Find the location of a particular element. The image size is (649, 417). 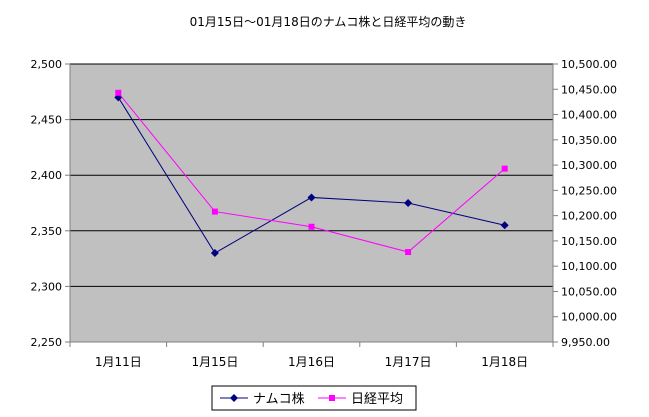

legend-marker-diamond is located at coordinates (234, 398).